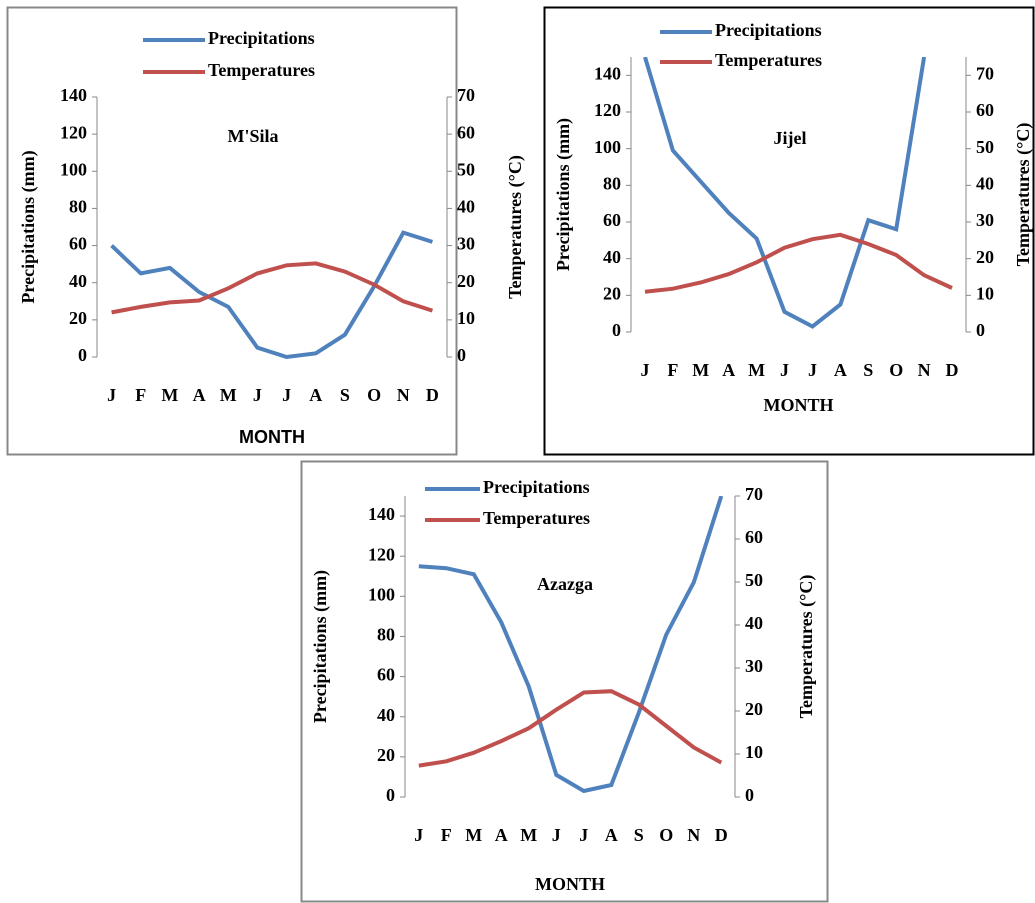  I want to click on chart-title: M'Sila, so click(252, 136).